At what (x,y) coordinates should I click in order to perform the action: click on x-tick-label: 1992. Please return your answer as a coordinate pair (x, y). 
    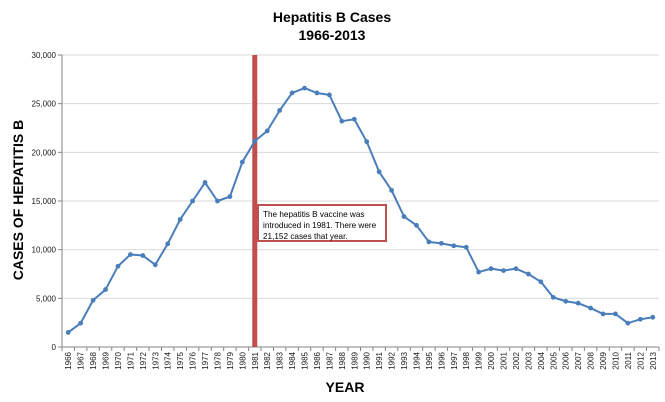
    Looking at the image, I should click on (392, 360).